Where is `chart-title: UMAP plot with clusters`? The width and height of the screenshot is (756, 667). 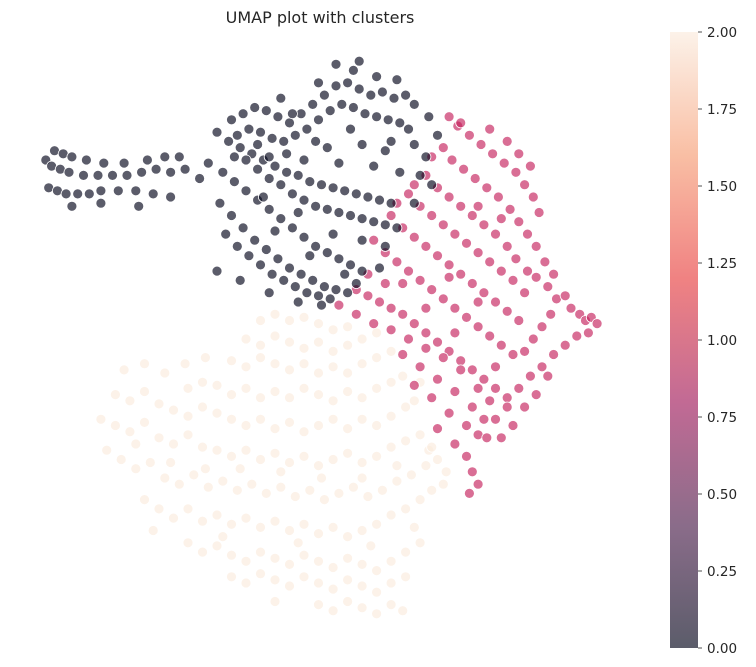
chart-title: UMAP plot with clusters is located at coordinates (320, 17).